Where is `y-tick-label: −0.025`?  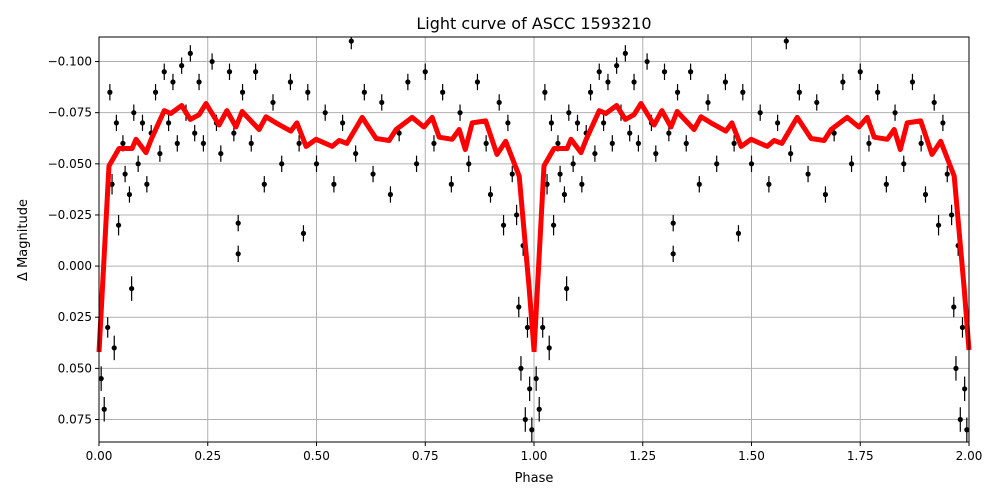 y-tick-label: −0.025 is located at coordinates (70, 215).